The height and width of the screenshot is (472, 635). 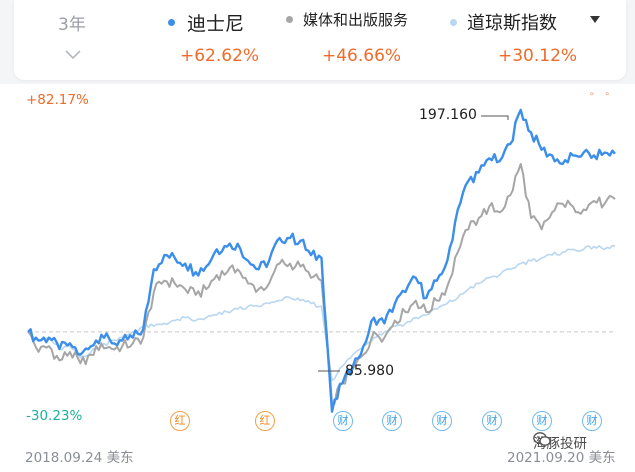 What do you see at coordinates (362, 56) in the screenshot?
I see `series-pct-media: +46.66%` at bounding box center [362, 56].